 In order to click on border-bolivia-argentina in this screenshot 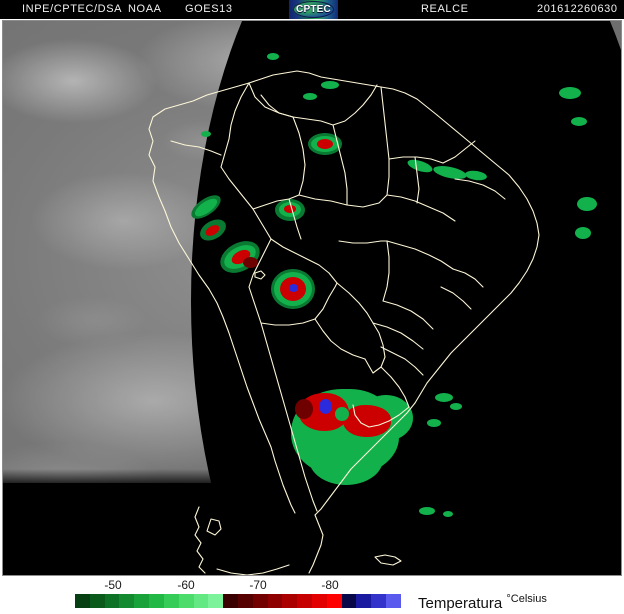, I will do `click(288, 322)`.